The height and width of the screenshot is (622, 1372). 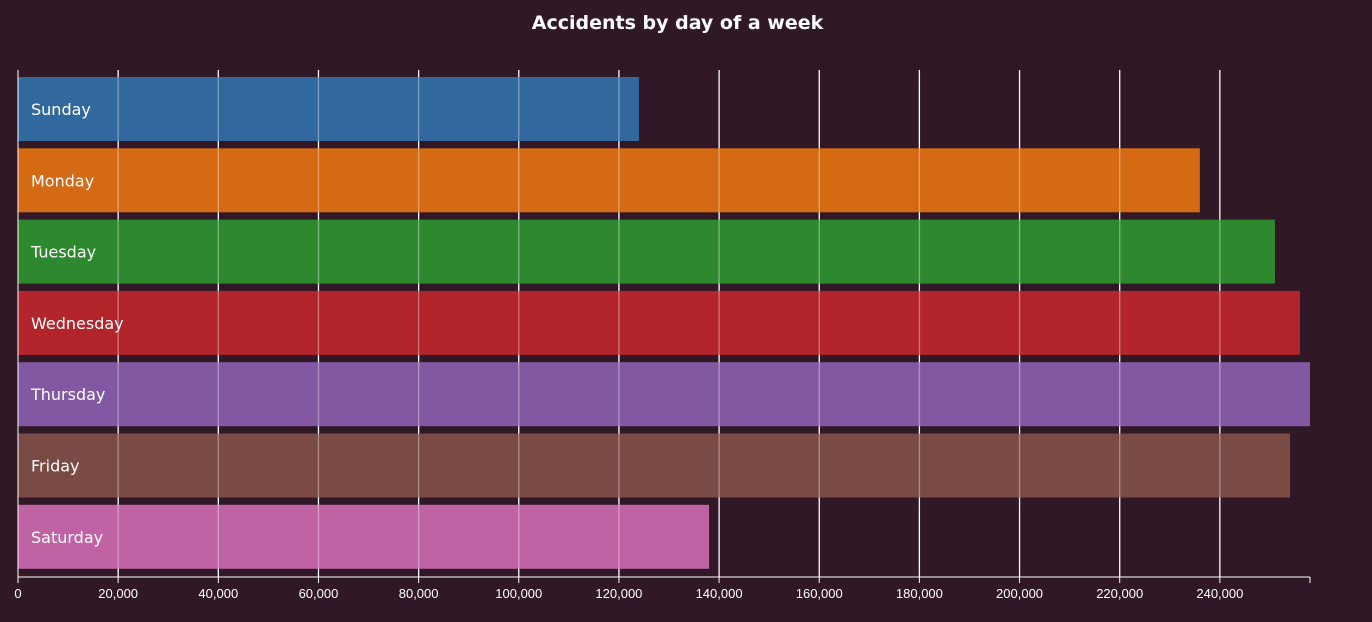 What do you see at coordinates (55, 466) in the screenshot?
I see `bar-label-friday: Friday` at bounding box center [55, 466].